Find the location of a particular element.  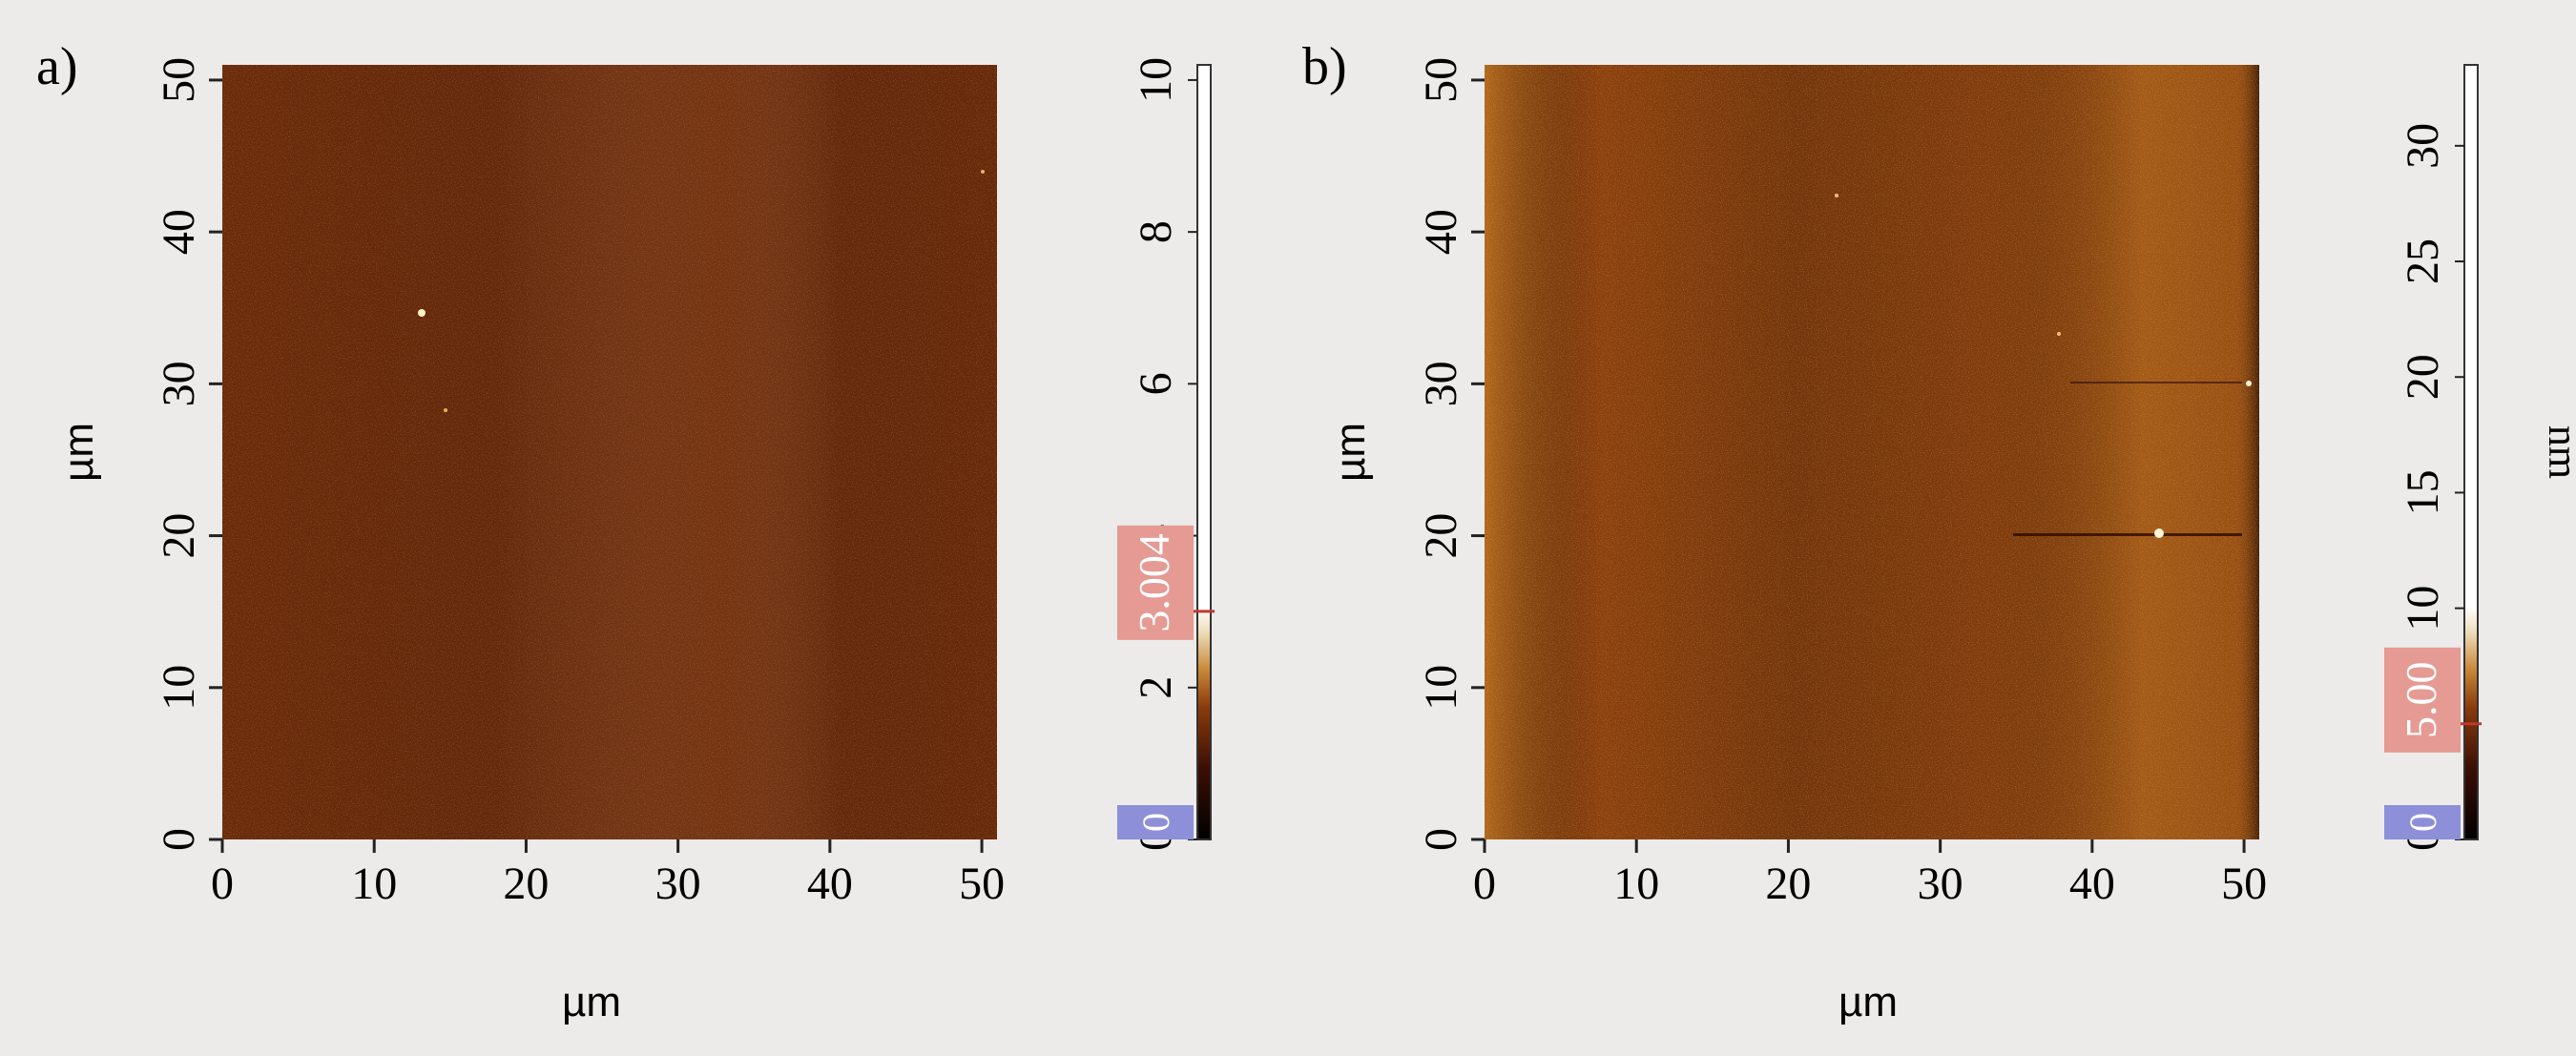

colorbar-tick-label: 8 is located at coordinates (1156, 231).